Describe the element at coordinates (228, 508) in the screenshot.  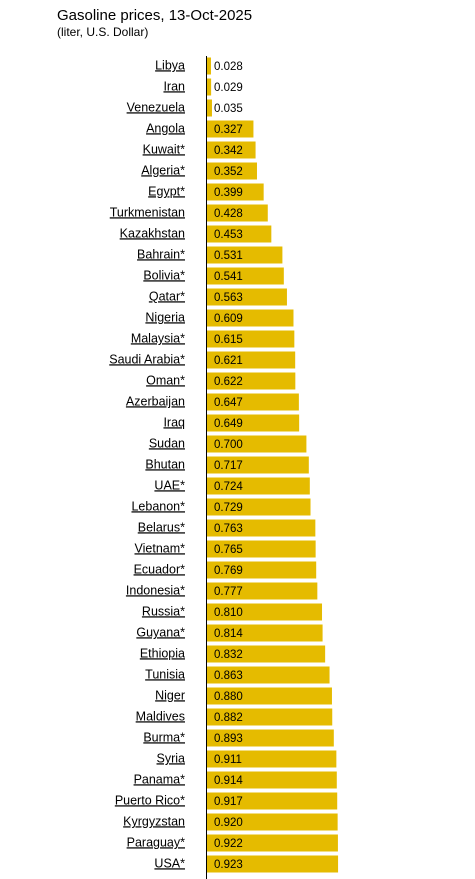
I see `value-label: 0.729` at that location.